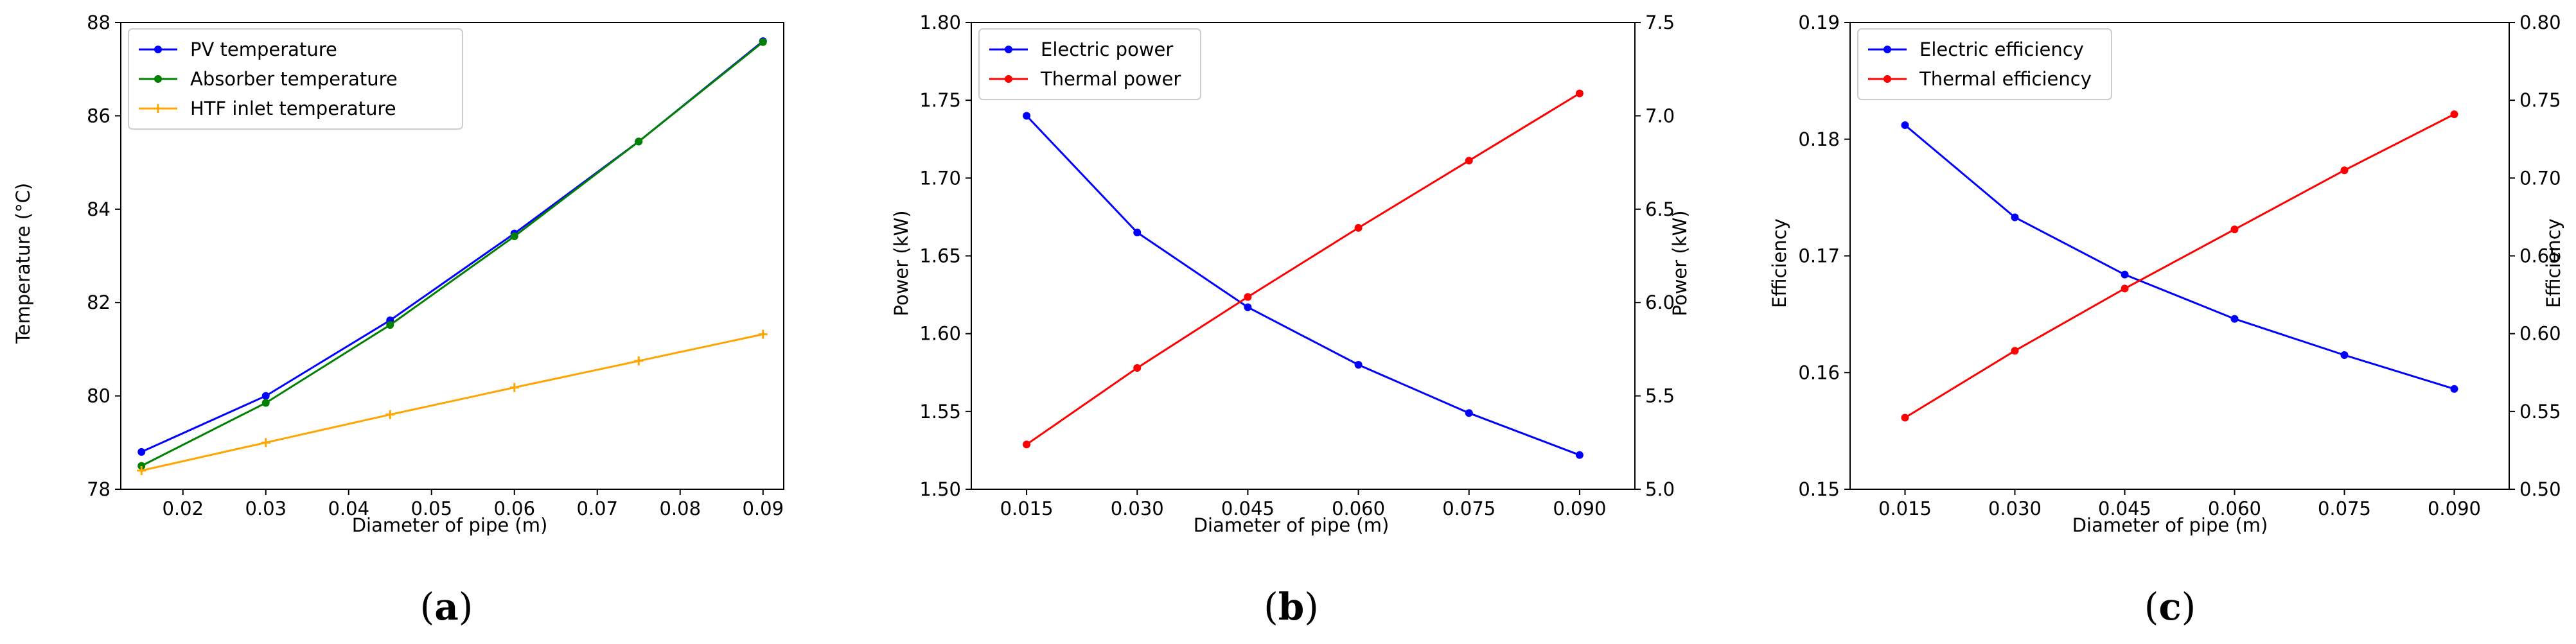 Image resolution: width=2576 pixels, height=644 pixels. Describe the element at coordinates (1819, 372) in the screenshot. I see `y-tick-label: 0.16` at that location.